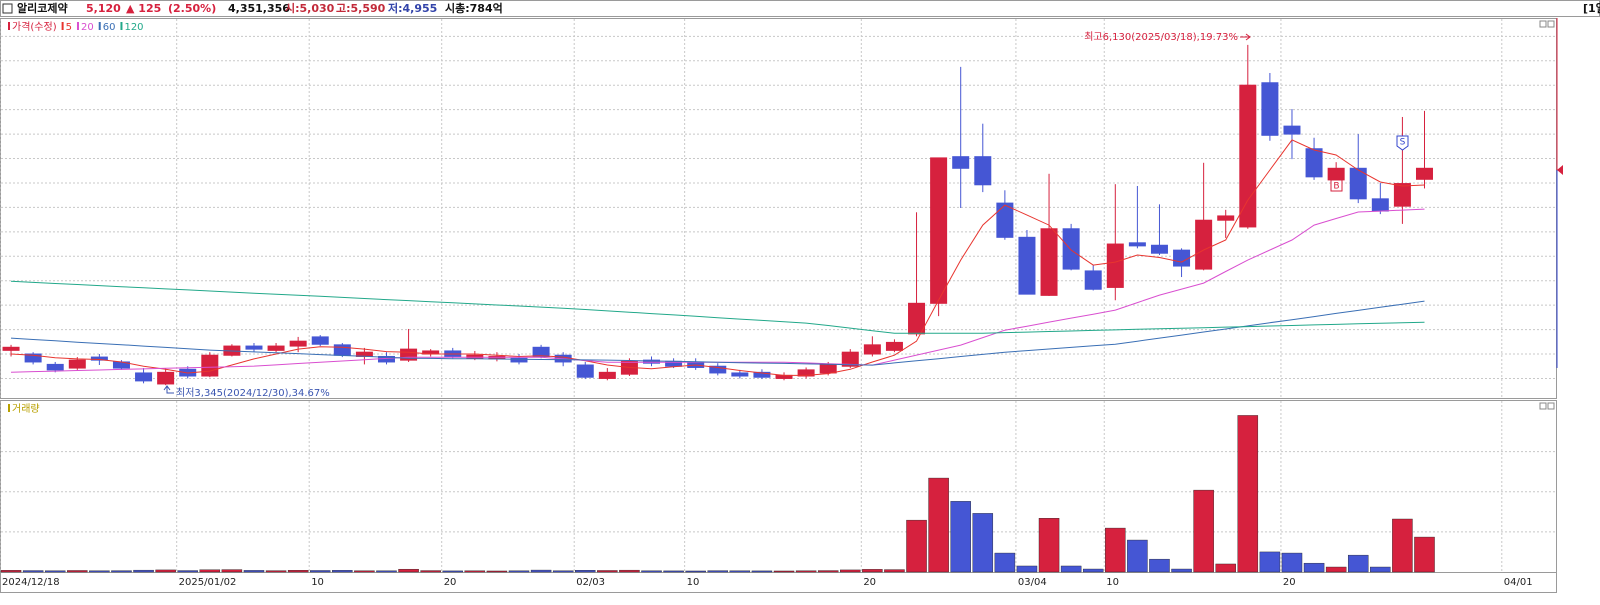 The image size is (1600, 605). Describe the element at coordinates (1518, 582) in the screenshot. I see `x-tick-label: 04/01` at that location.